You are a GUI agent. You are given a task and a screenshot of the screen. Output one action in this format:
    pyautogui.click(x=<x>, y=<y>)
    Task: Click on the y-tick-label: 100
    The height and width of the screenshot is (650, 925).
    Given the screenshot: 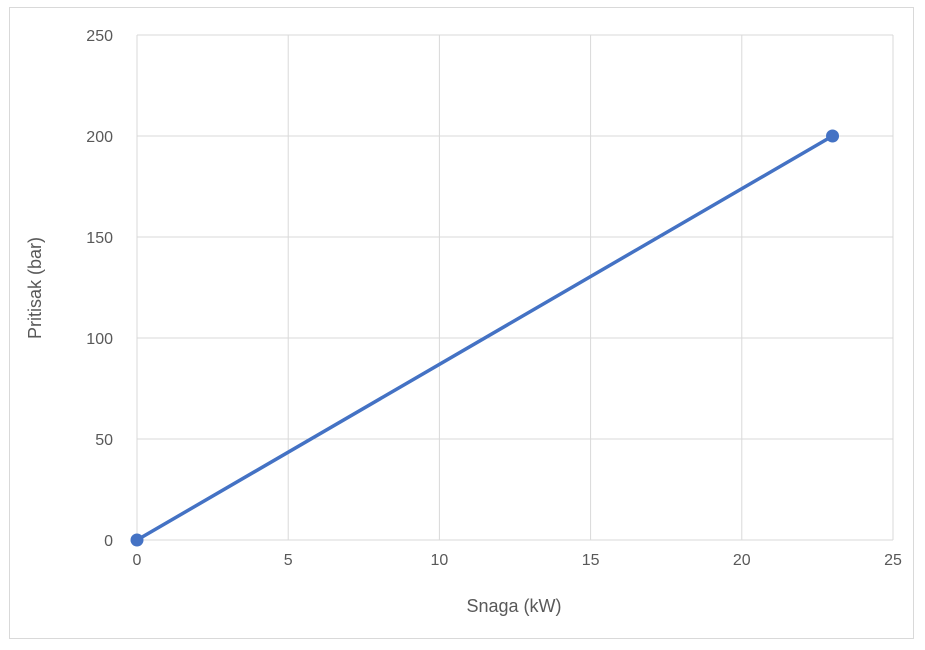 What is the action you would take?
    pyautogui.click(x=99, y=339)
    